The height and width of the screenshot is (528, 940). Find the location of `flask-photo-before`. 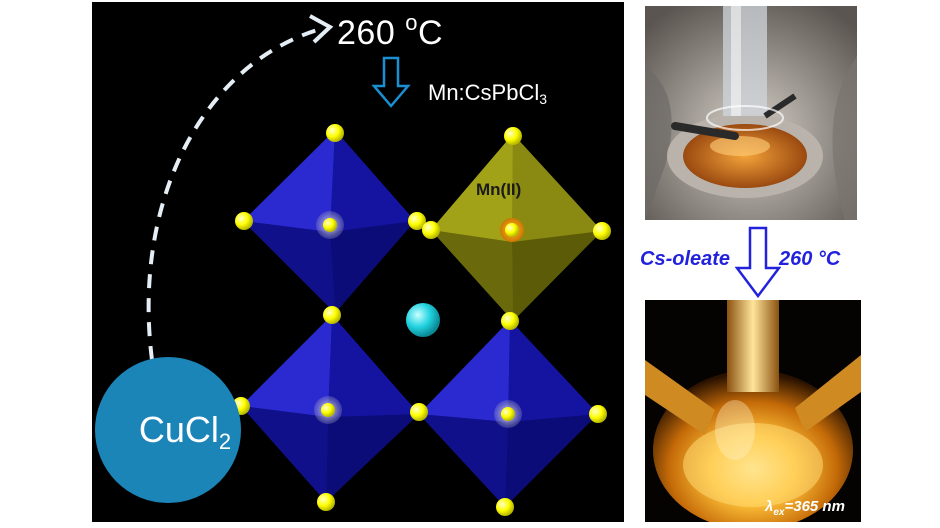

flask-photo-before is located at coordinates (751, 113).